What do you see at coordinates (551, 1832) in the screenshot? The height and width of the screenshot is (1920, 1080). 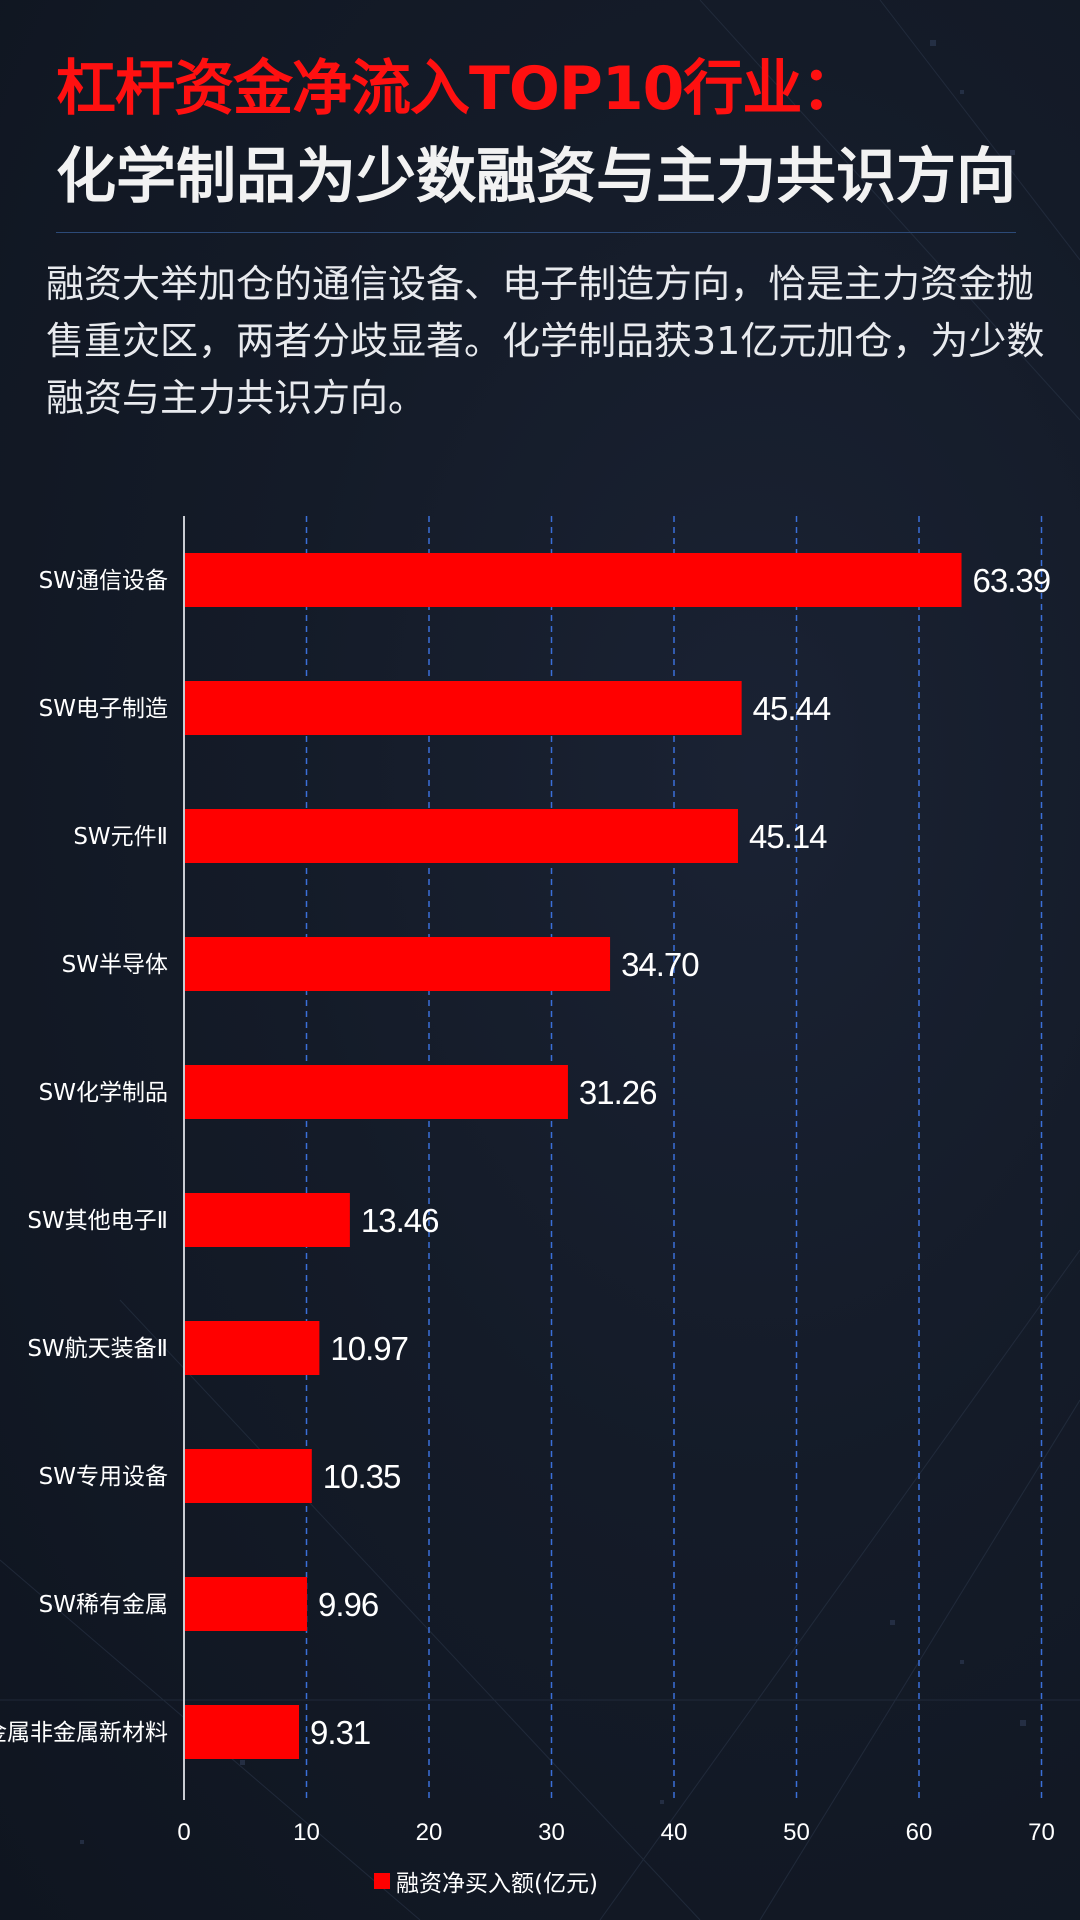 I see `x-tick-label: 30` at bounding box center [551, 1832].